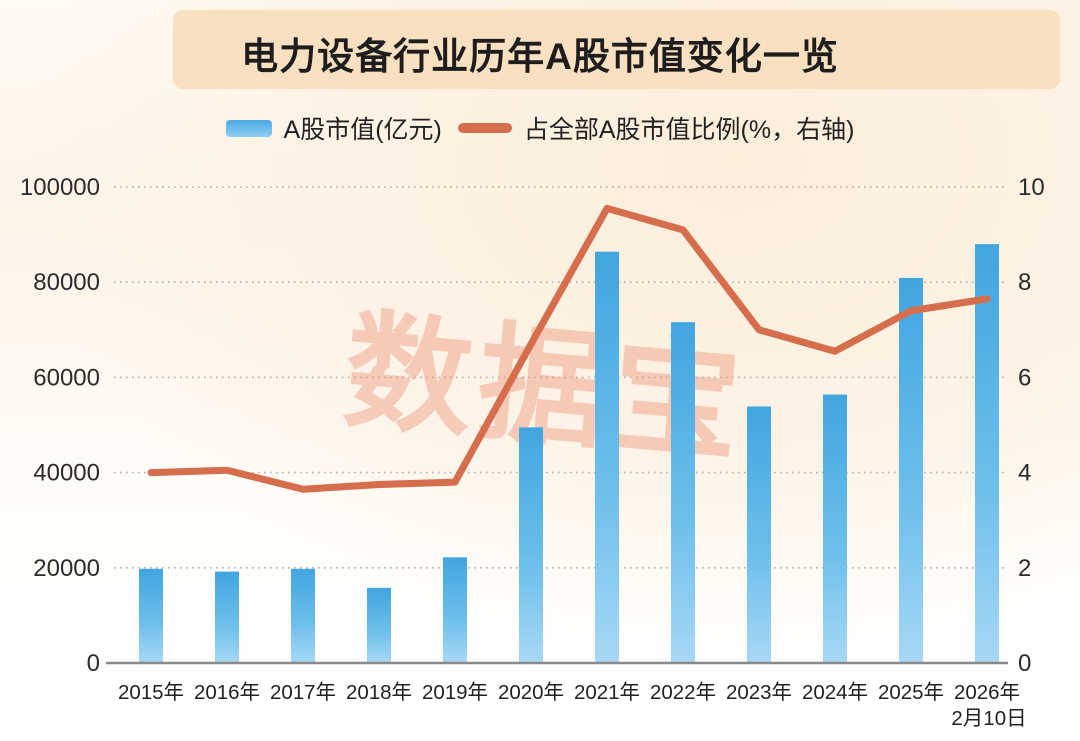 This screenshot has height=741, width=1080. Describe the element at coordinates (689, 130) in the screenshot. I see `legend-label-ratio: 占全部A股市值比例(%，右轴)` at that location.